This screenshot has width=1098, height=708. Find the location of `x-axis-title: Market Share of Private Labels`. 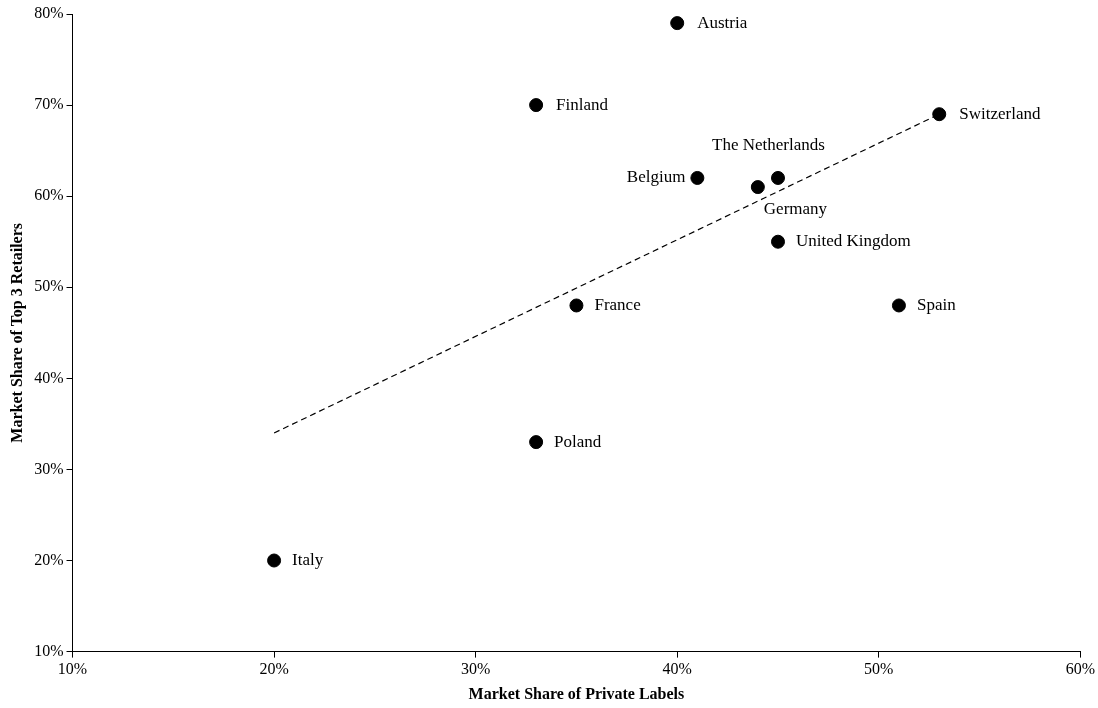

x-axis-title: Market Share of Private Labels is located at coordinates (576, 693).